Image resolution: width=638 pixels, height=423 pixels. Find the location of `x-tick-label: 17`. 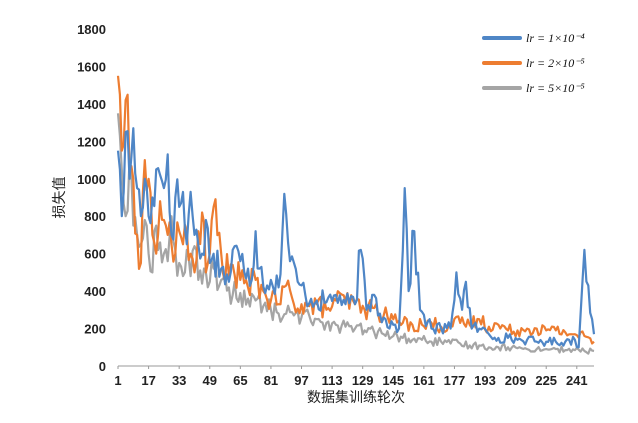

x-tick-label: 17 is located at coordinates (148, 380).